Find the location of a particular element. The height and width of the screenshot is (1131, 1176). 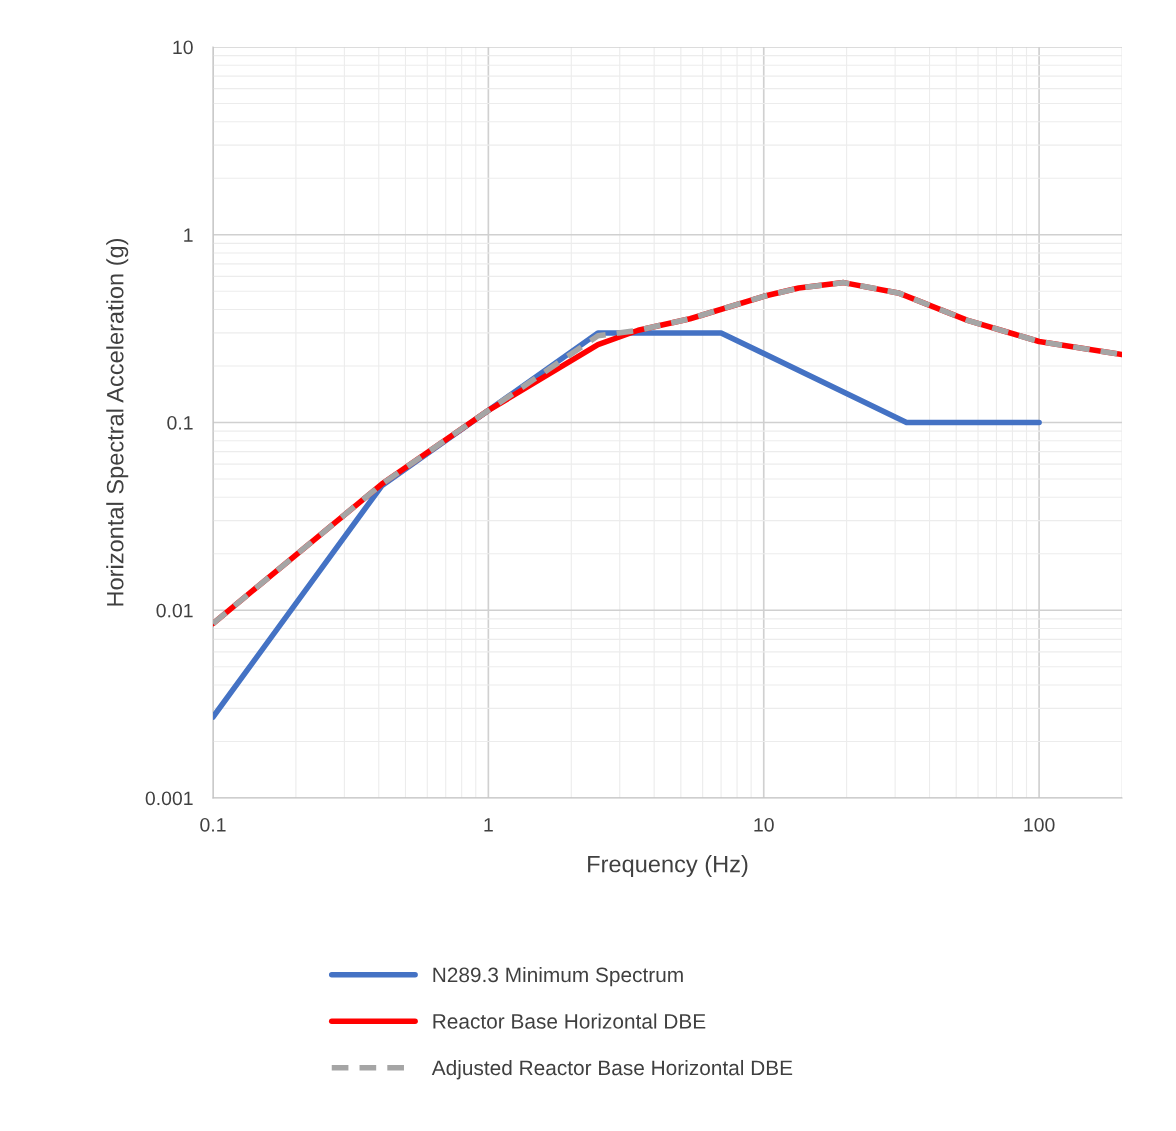

x-axis-title: Frequency (Hz) is located at coordinates (668, 866).